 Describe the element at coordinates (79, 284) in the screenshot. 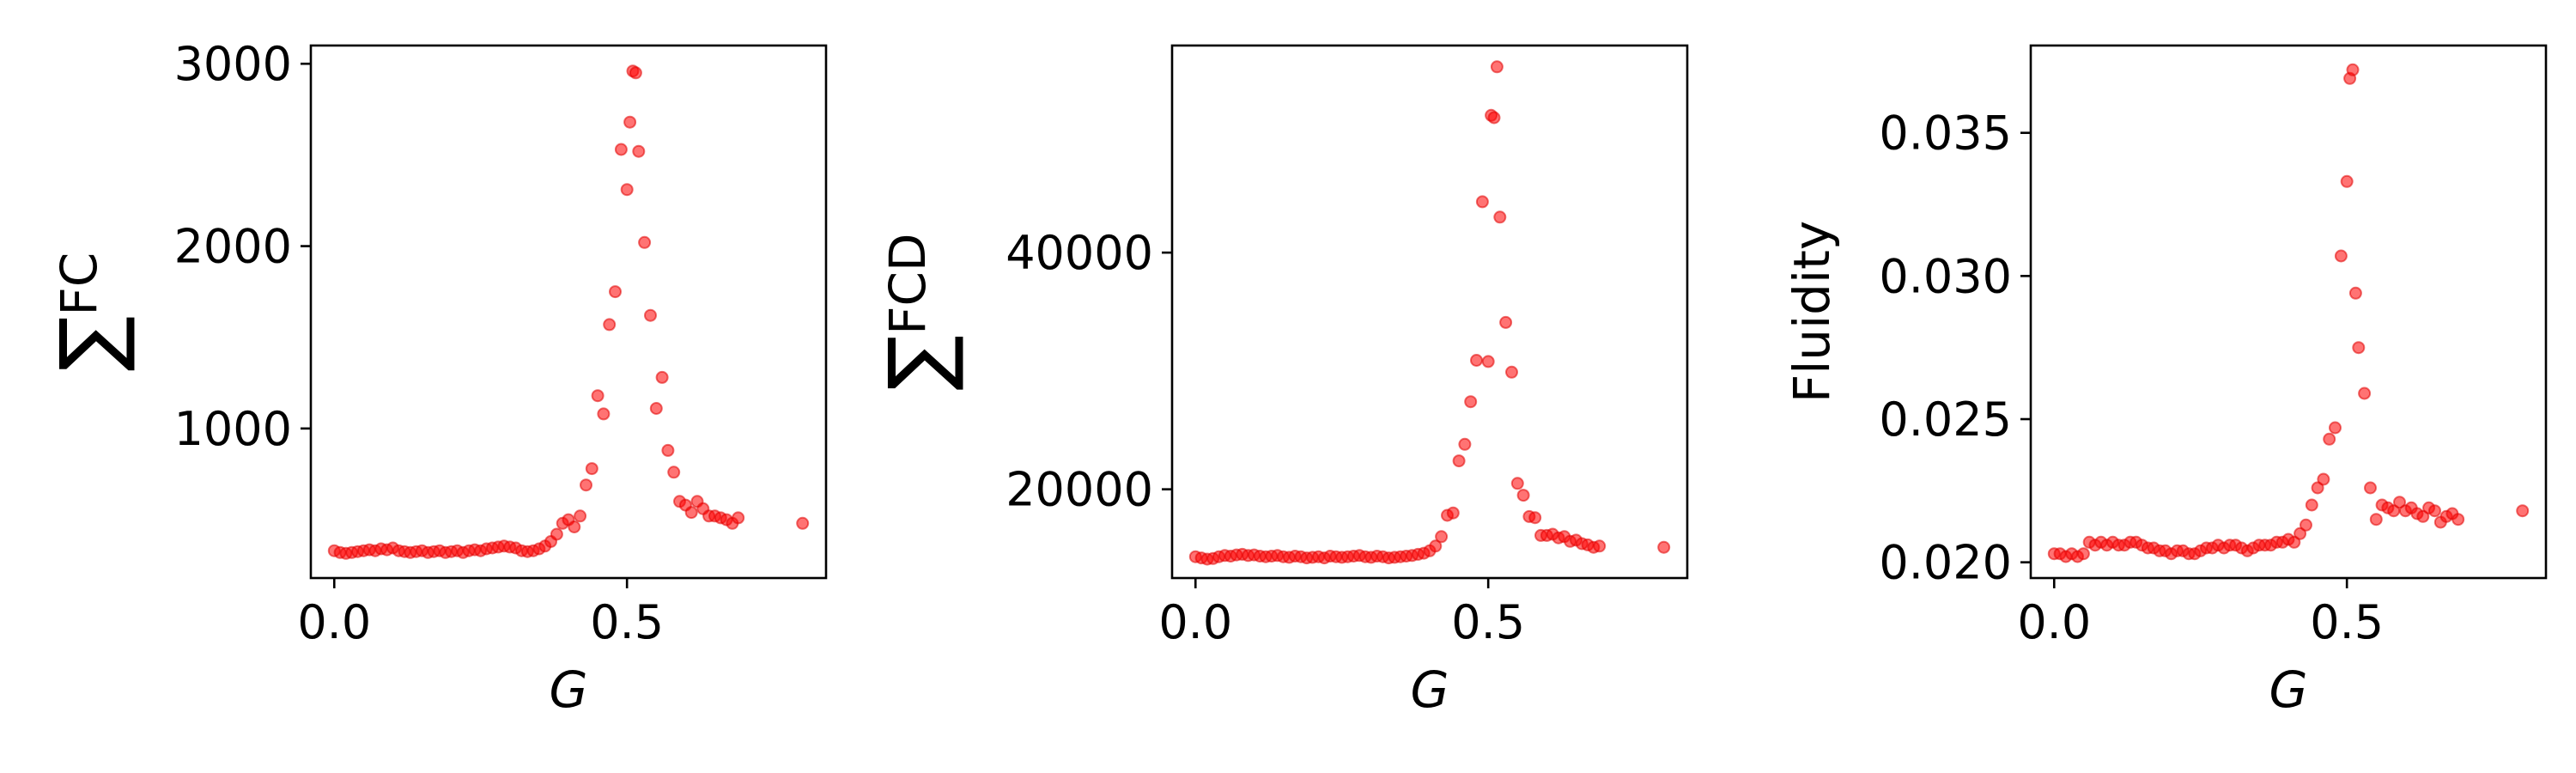

I see `y-axis-label-text: FC` at that location.